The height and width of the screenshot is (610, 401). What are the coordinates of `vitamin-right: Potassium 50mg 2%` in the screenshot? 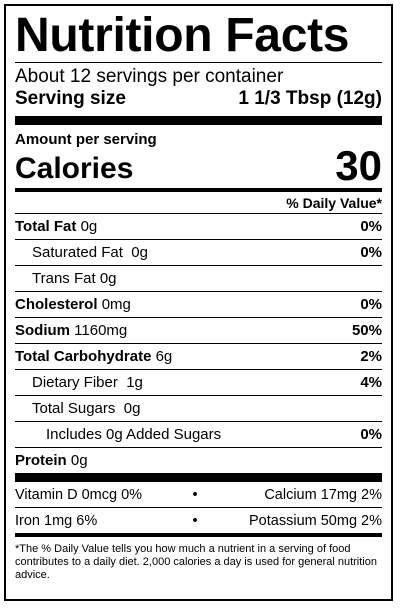 It's located at (315, 520).